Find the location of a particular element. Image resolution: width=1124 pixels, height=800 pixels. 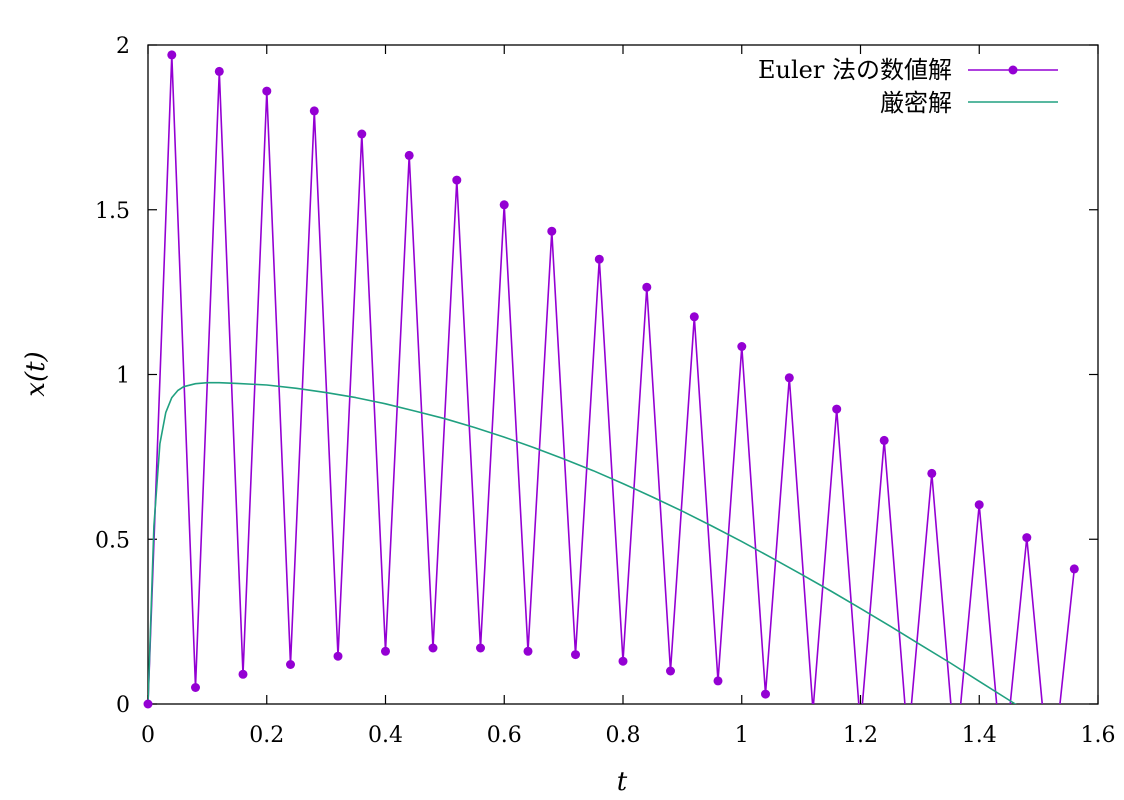

legend-marker-euler is located at coordinates (1013, 70).